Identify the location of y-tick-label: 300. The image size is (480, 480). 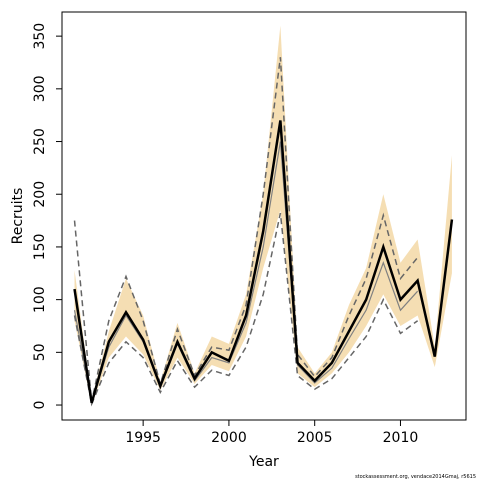
(40, 88).